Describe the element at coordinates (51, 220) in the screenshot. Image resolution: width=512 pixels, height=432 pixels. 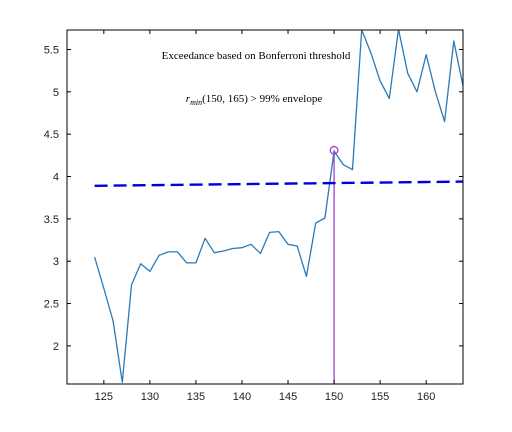
I see `y-tick-label: 3.5` at that location.